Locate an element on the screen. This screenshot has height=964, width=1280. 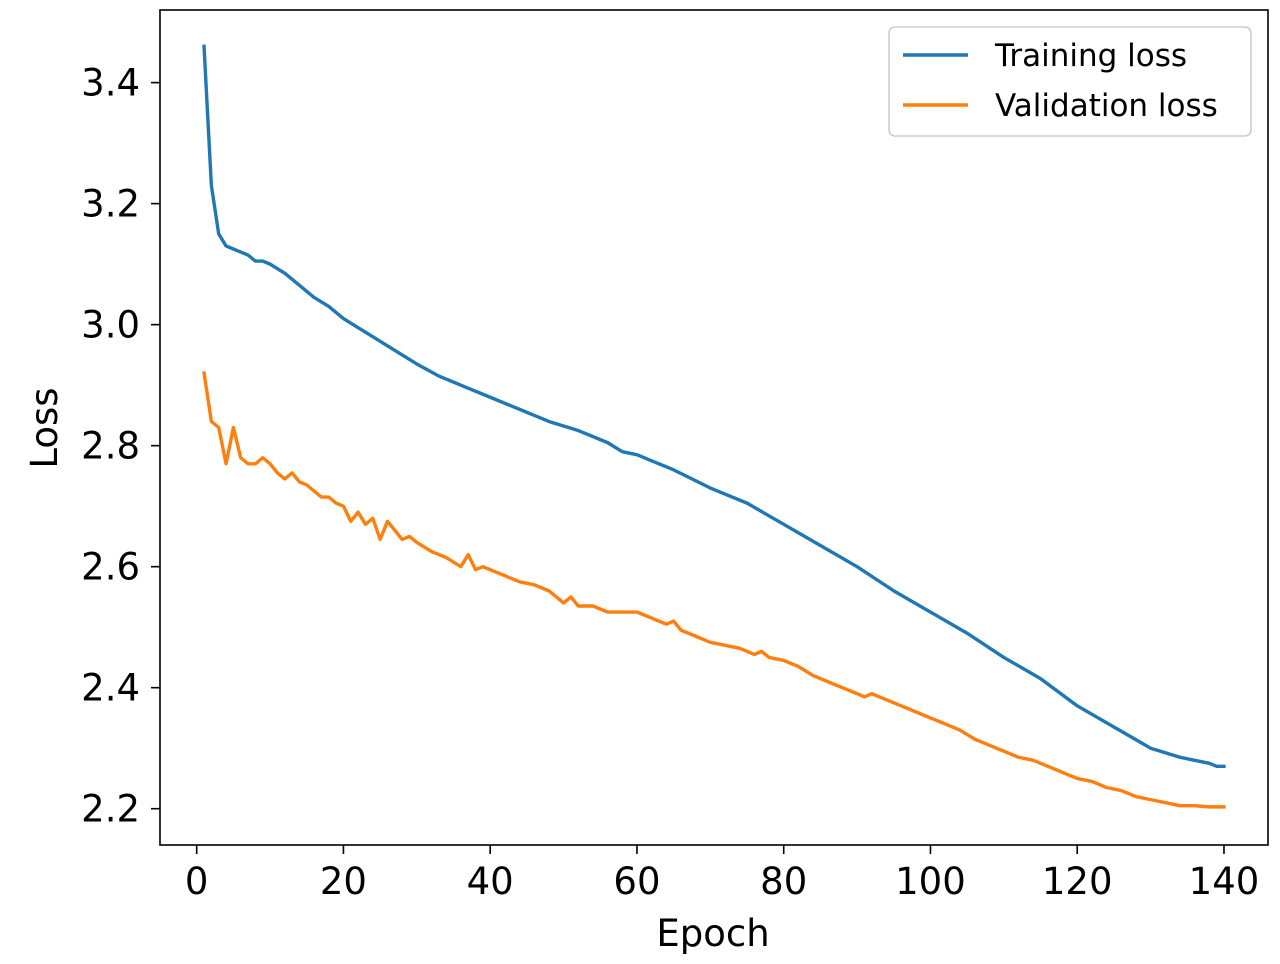
y-axis-ticks: 2.2 2.4 2.6 2.8 3.0 3.2 3.4 is located at coordinates (120, 446).